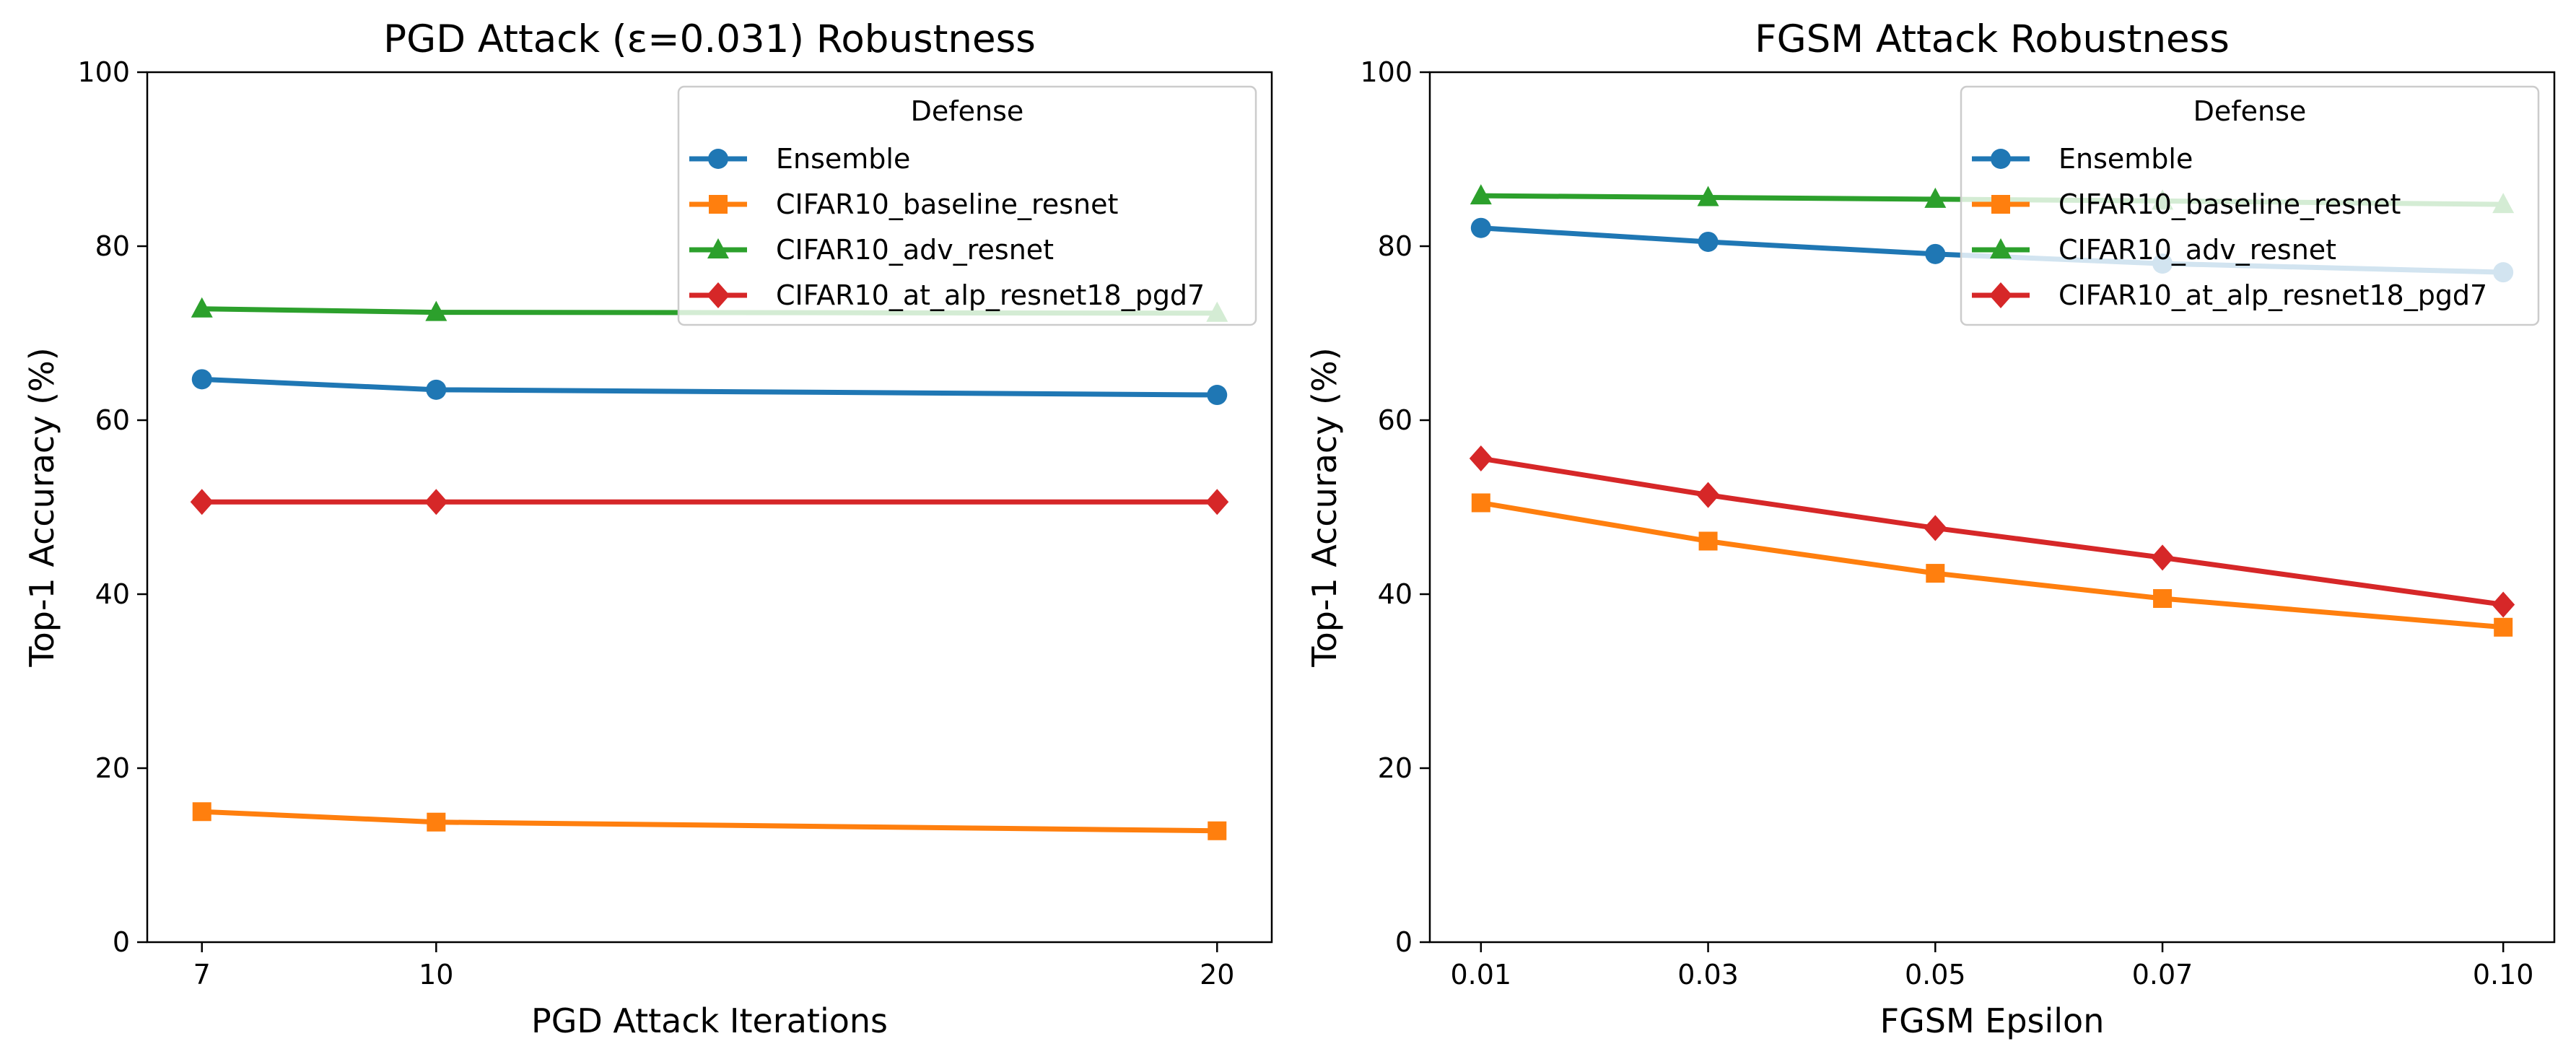  What do you see at coordinates (1708, 975) in the screenshot?
I see `x-tick-label: 0.03` at bounding box center [1708, 975].